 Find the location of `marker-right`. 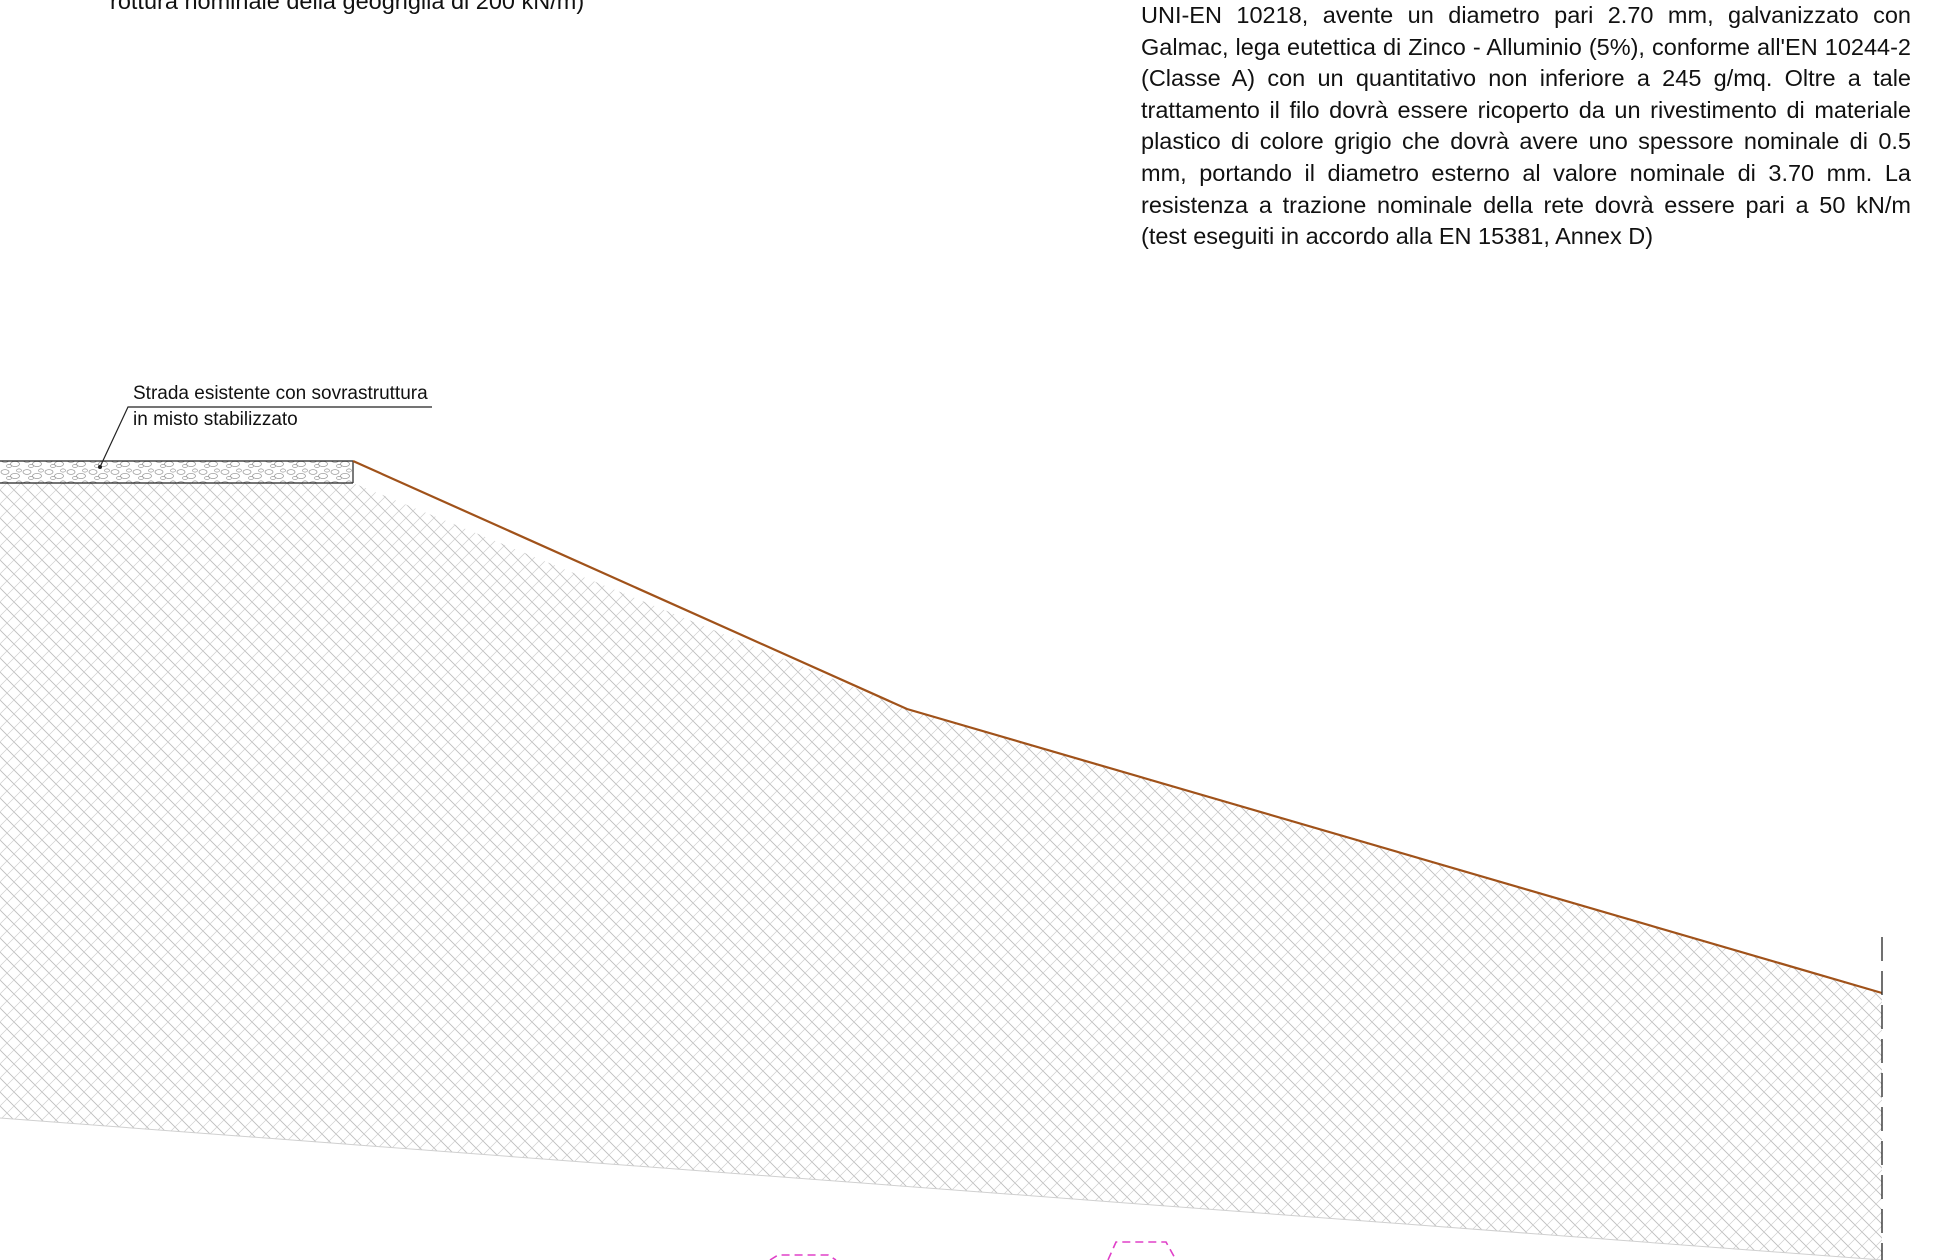

marker-right is located at coordinates (1142, 1250).